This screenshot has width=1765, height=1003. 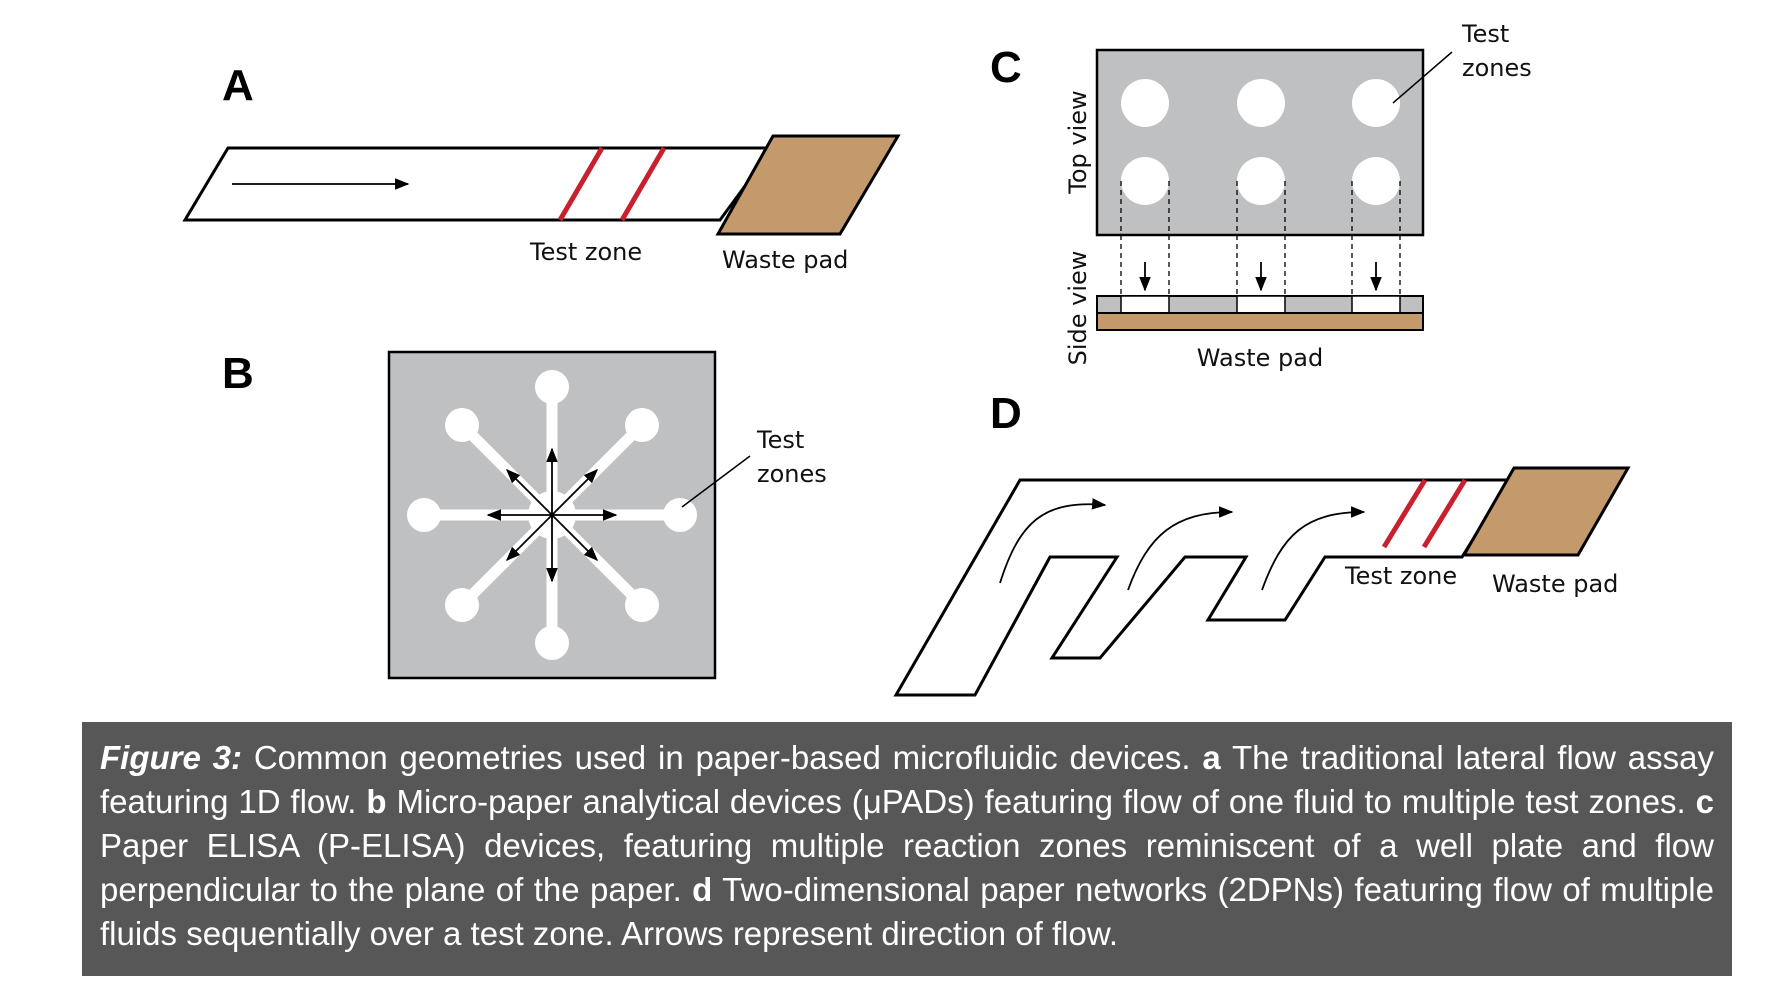 I want to click on test-zones-label-c-line1: Test, so click(x=1485, y=34).